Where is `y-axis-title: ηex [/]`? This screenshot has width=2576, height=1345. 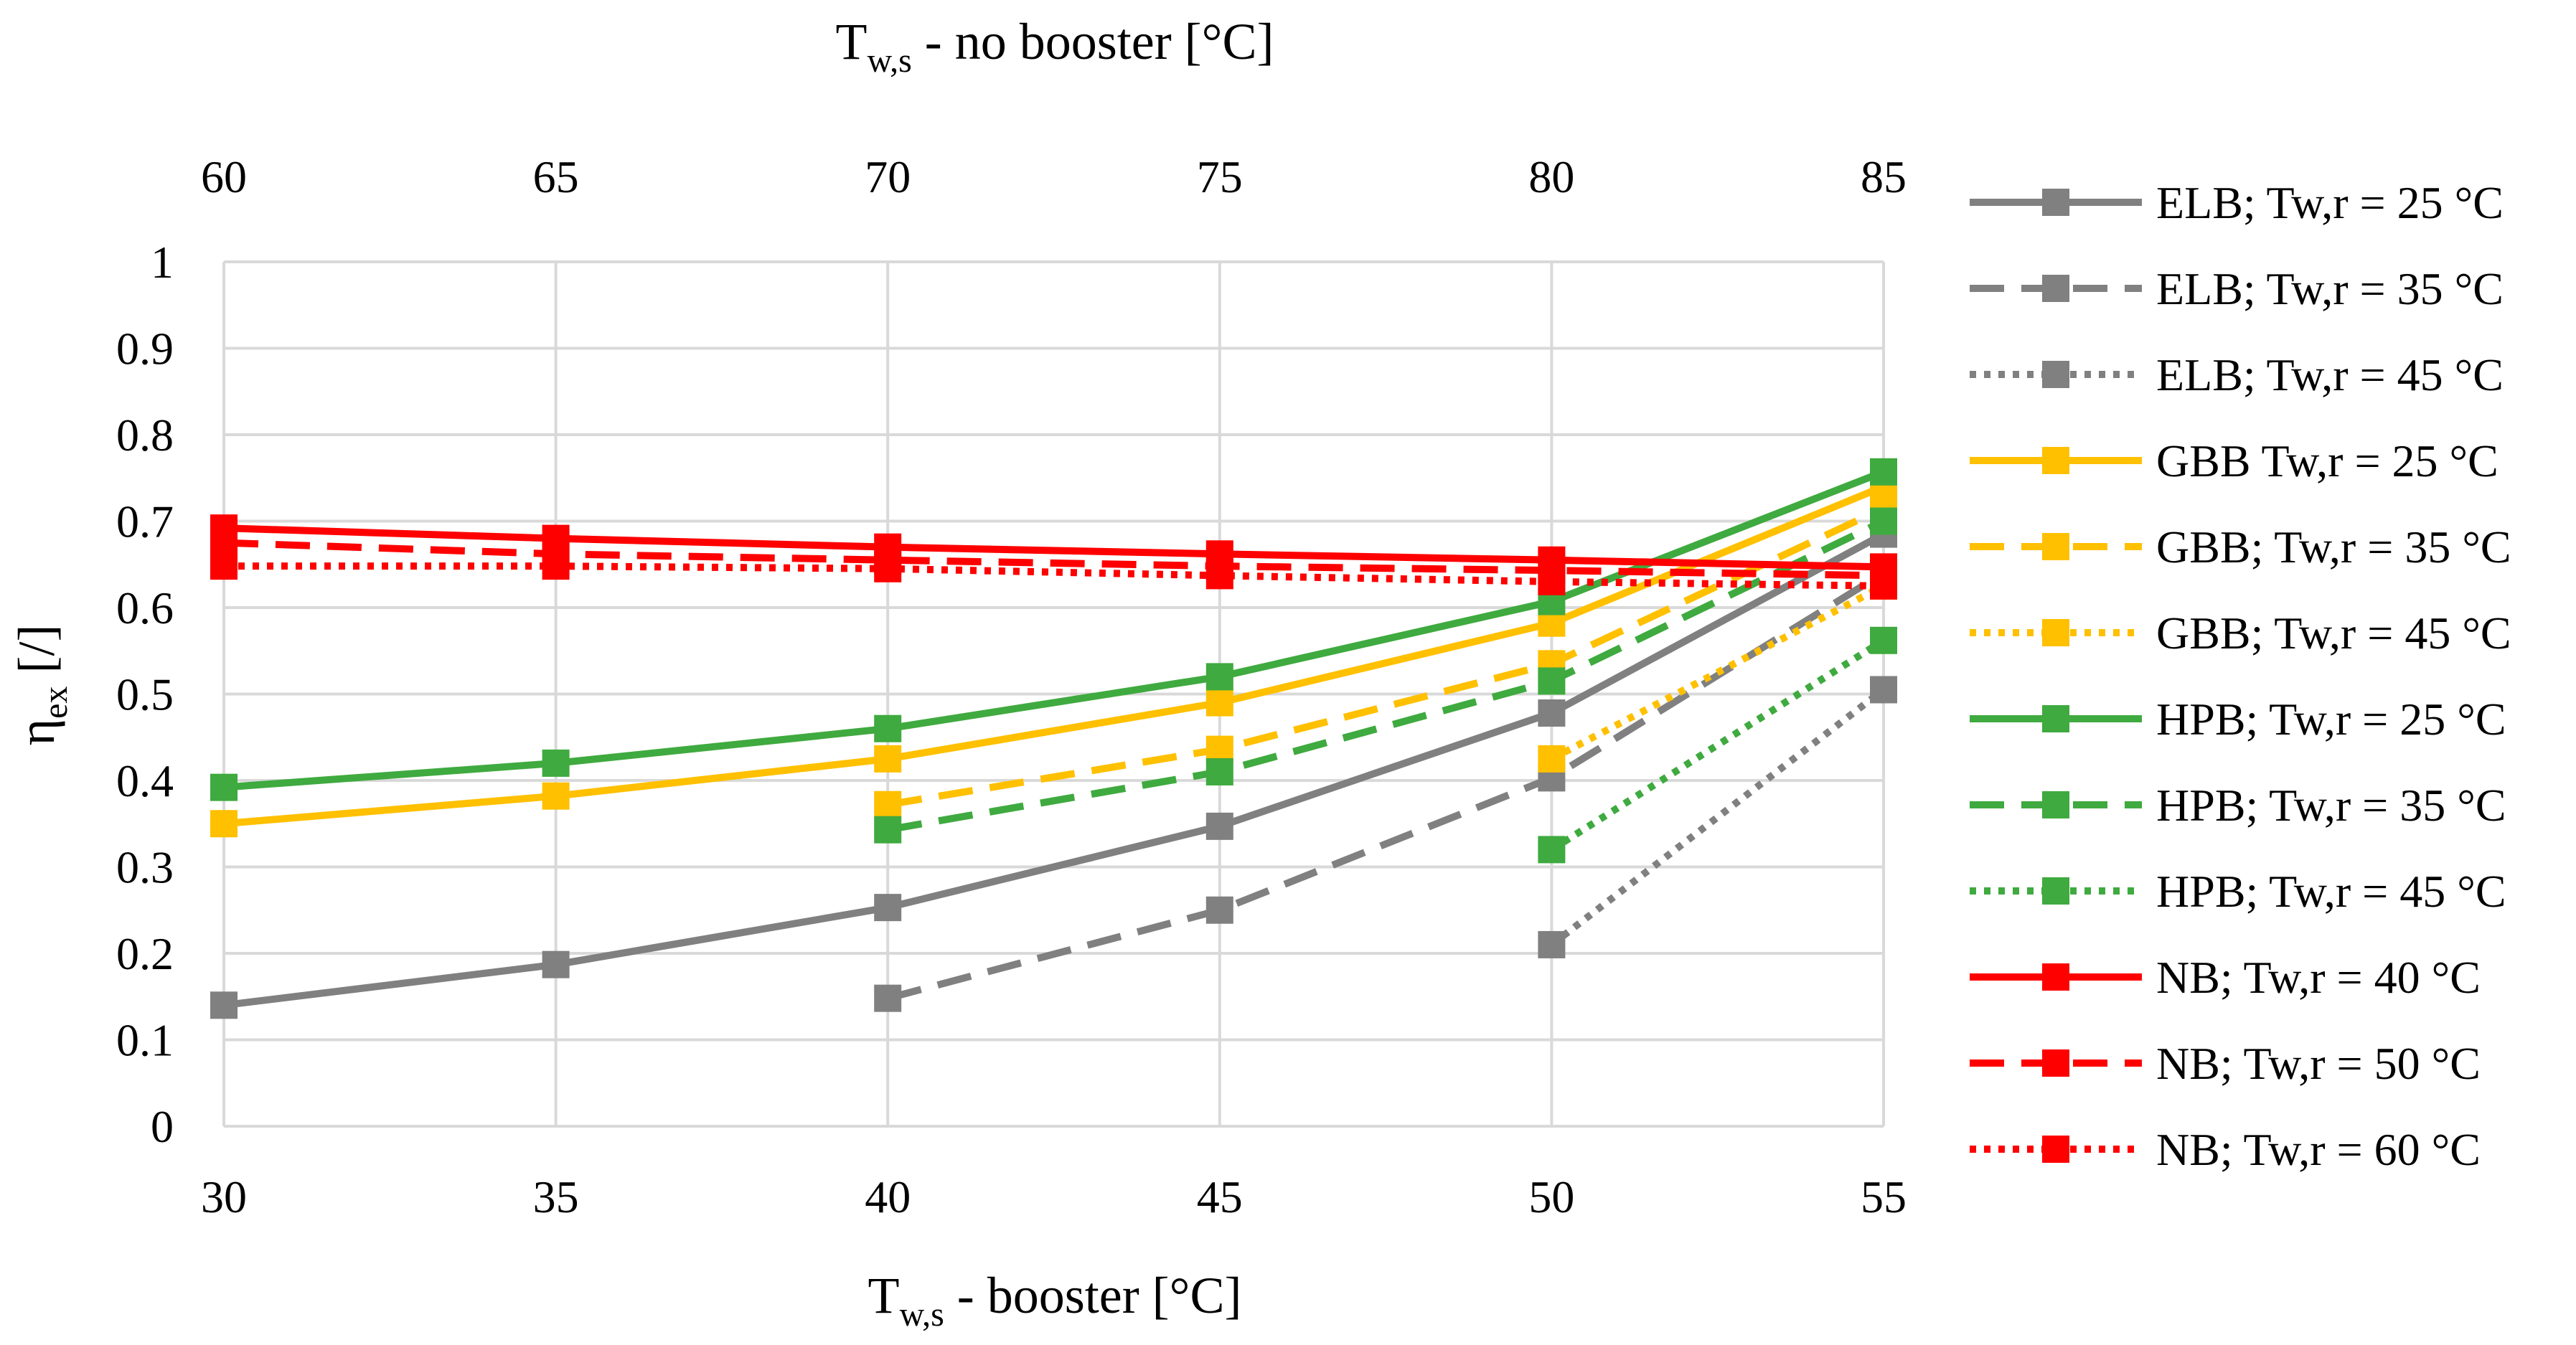 y-axis-title: ηex [/] is located at coordinates (41, 685).